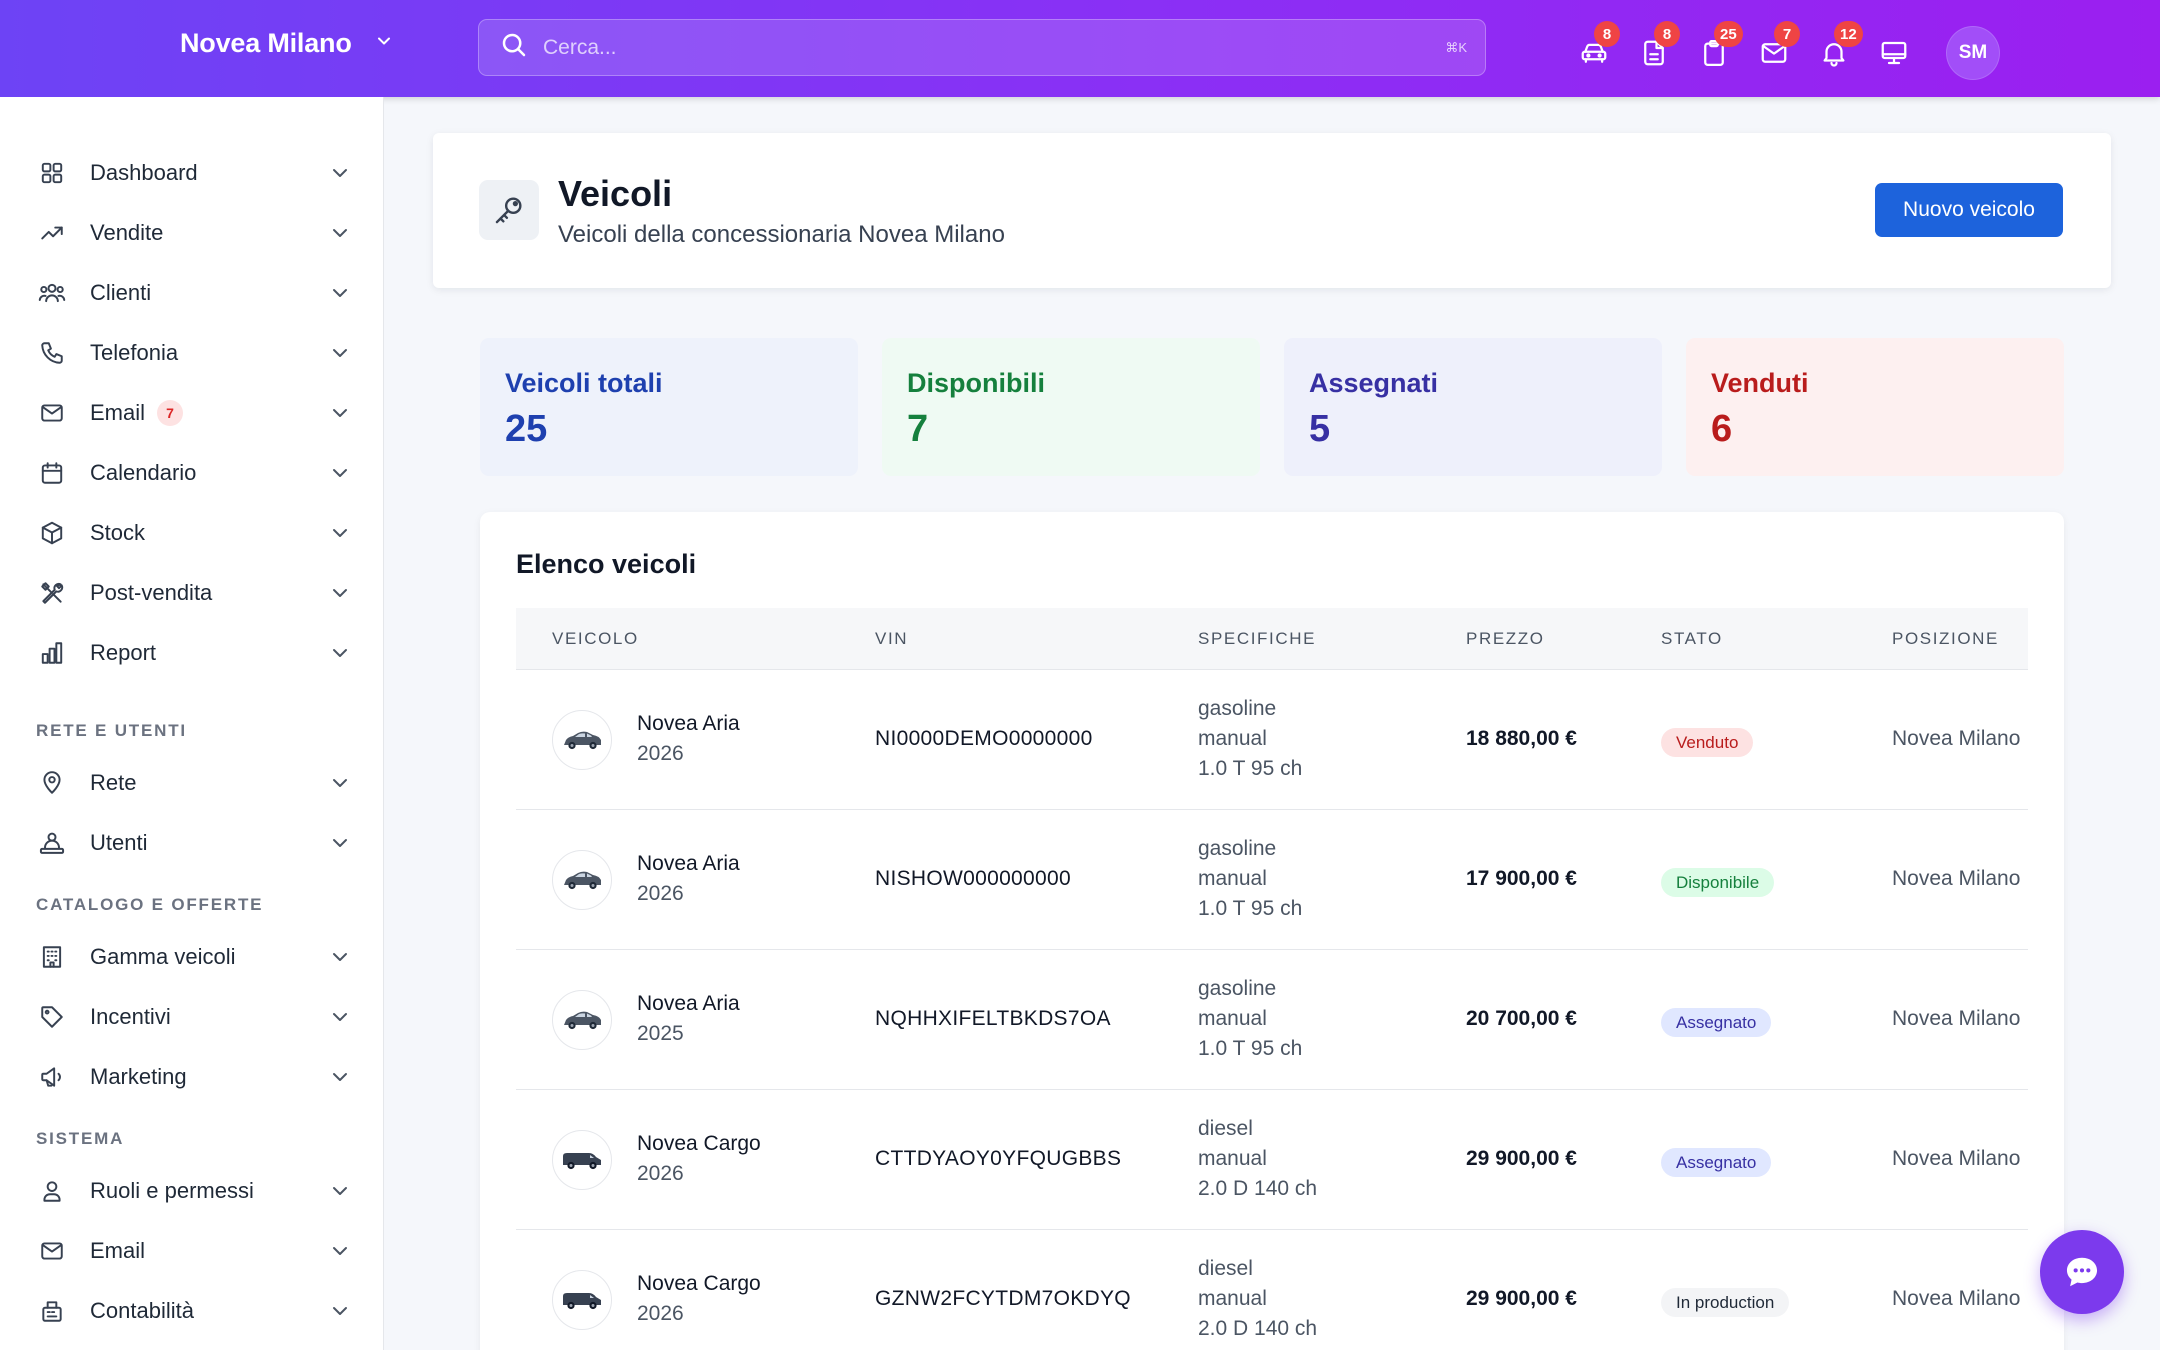 Image resolution: width=2160 pixels, height=1350 pixels. What do you see at coordinates (699, 1283) in the screenshot?
I see `vehicle-name: Novea Cargo` at bounding box center [699, 1283].